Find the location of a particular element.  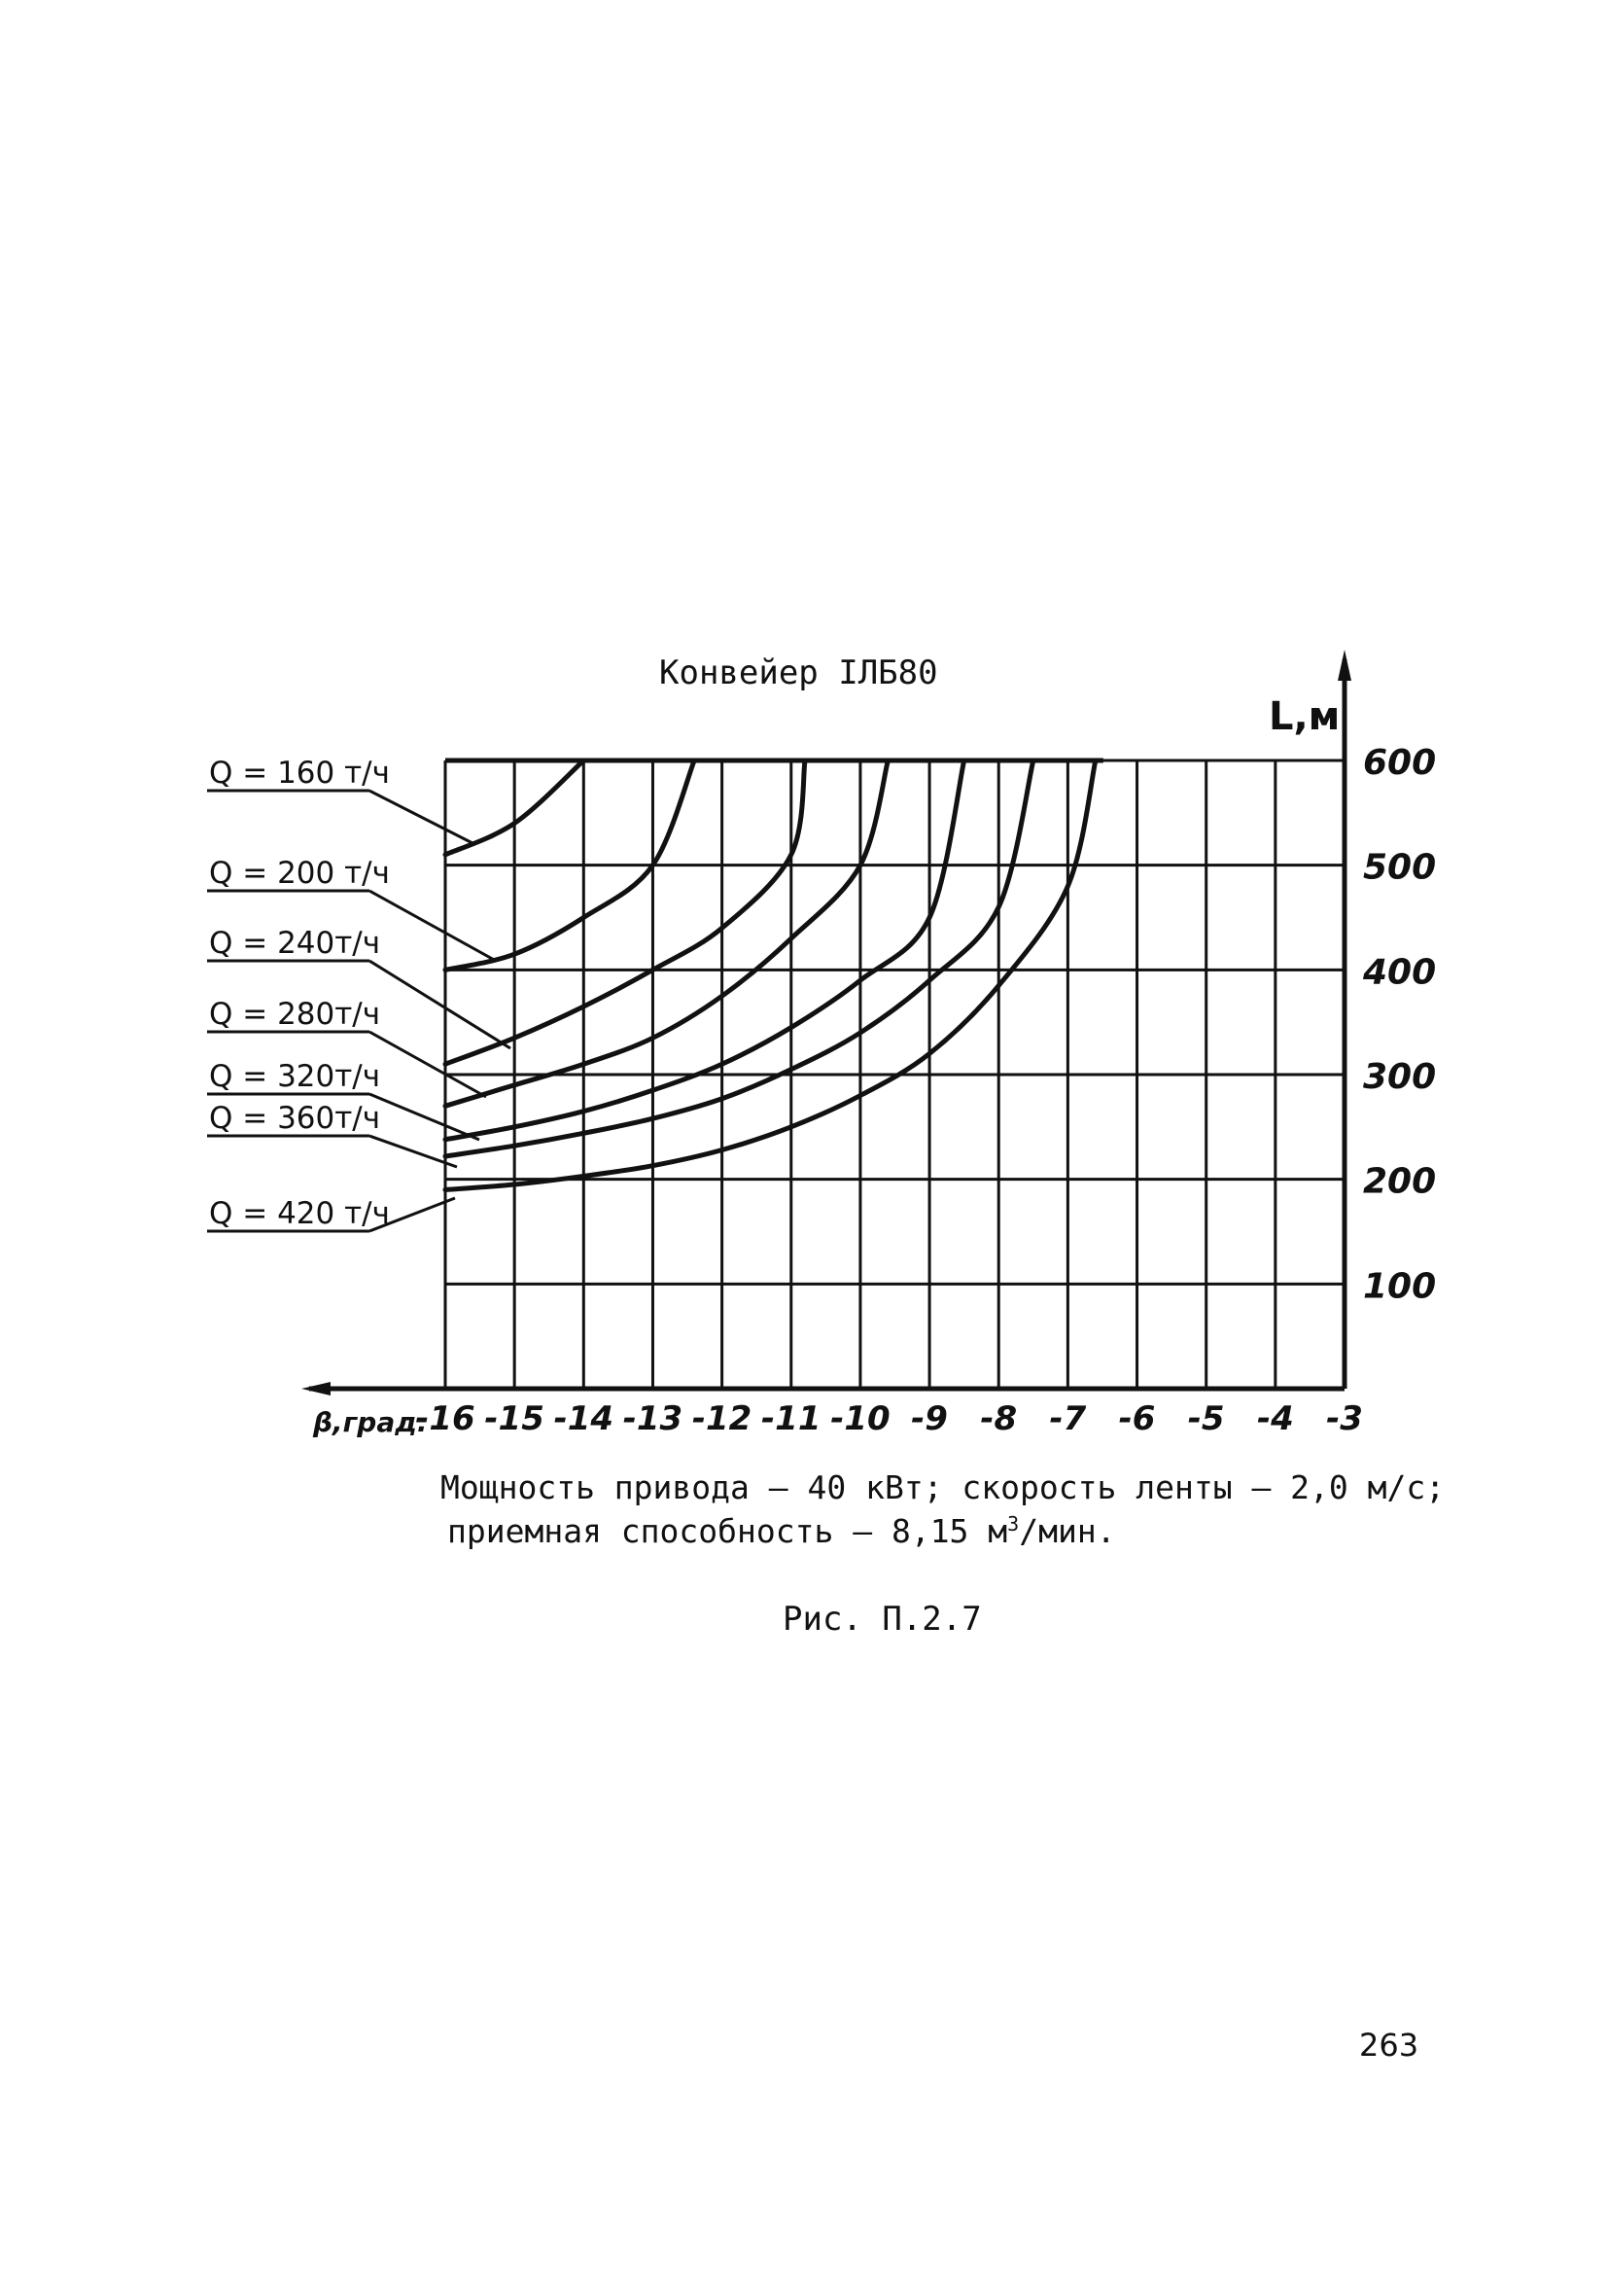

legend-label: Q = 160 т/ч is located at coordinates (300, 774).